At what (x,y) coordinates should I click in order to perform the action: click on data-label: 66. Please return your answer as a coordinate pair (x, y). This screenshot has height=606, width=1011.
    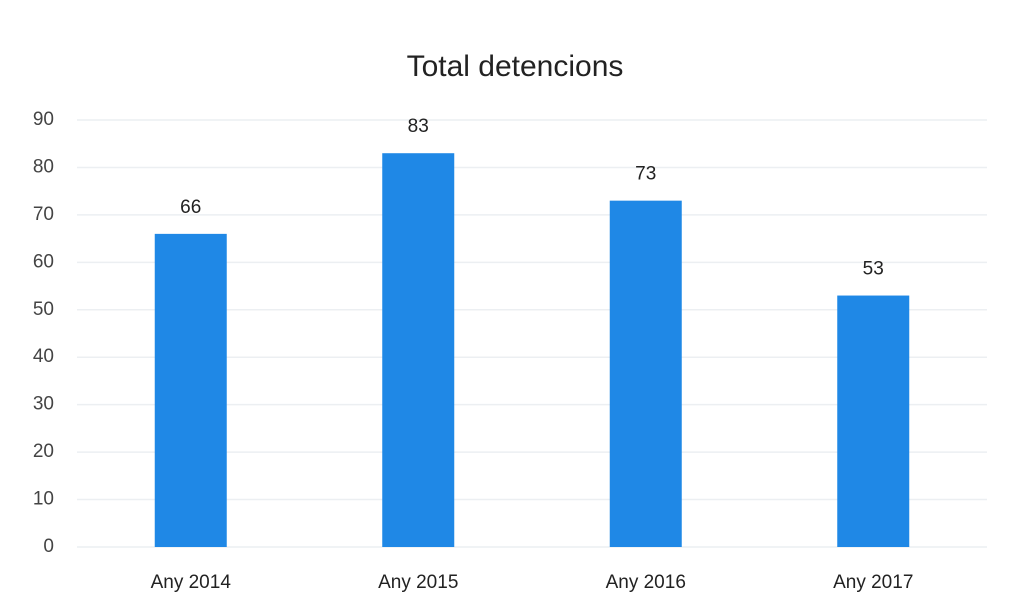
    Looking at the image, I should click on (190, 207).